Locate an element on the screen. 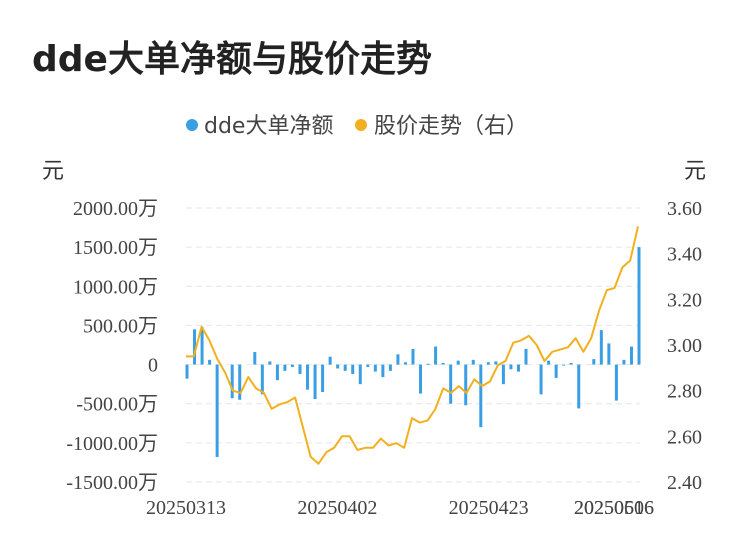  left-tick-label: -500.00万 is located at coordinates (117, 405).